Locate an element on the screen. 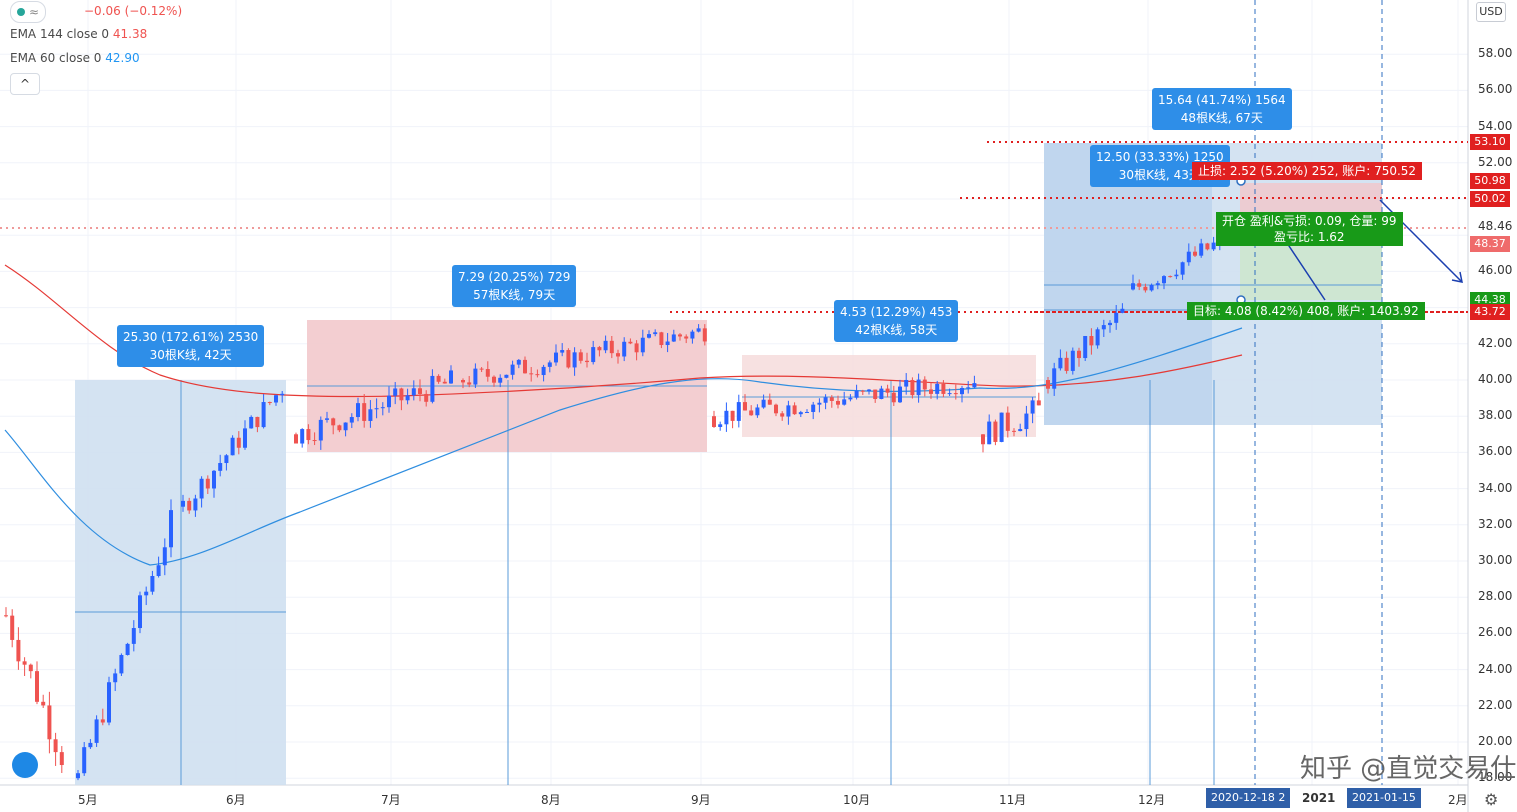  date-badge: 2020-12-18 2 is located at coordinates (1248, 798).